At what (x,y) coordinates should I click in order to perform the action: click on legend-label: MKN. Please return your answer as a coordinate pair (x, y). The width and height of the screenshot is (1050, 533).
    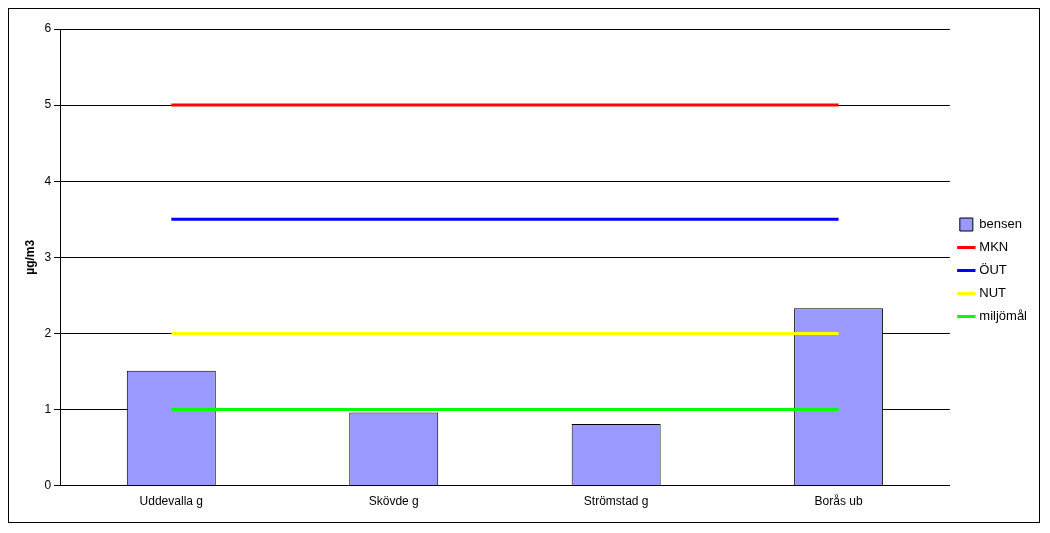
    Looking at the image, I should click on (994, 247).